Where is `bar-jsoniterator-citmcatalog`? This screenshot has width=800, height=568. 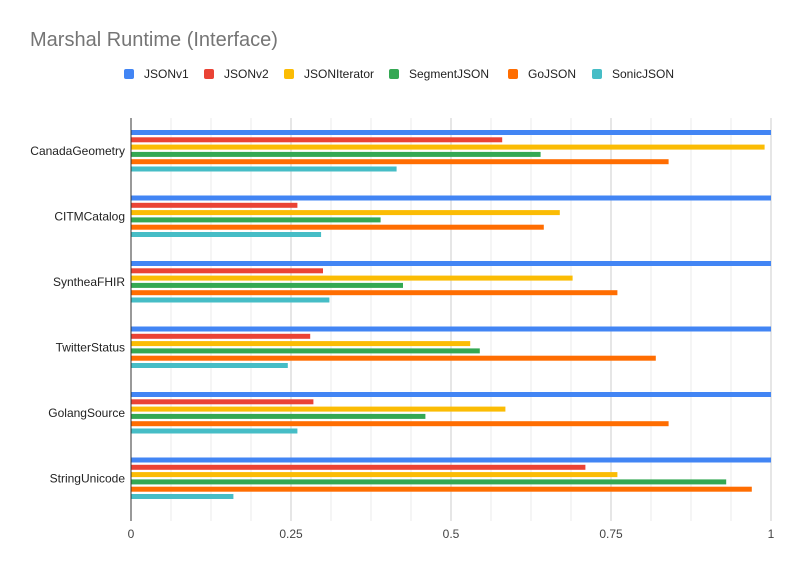 bar-jsoniterator-citmcatalog is located at coordinates (345, 213).